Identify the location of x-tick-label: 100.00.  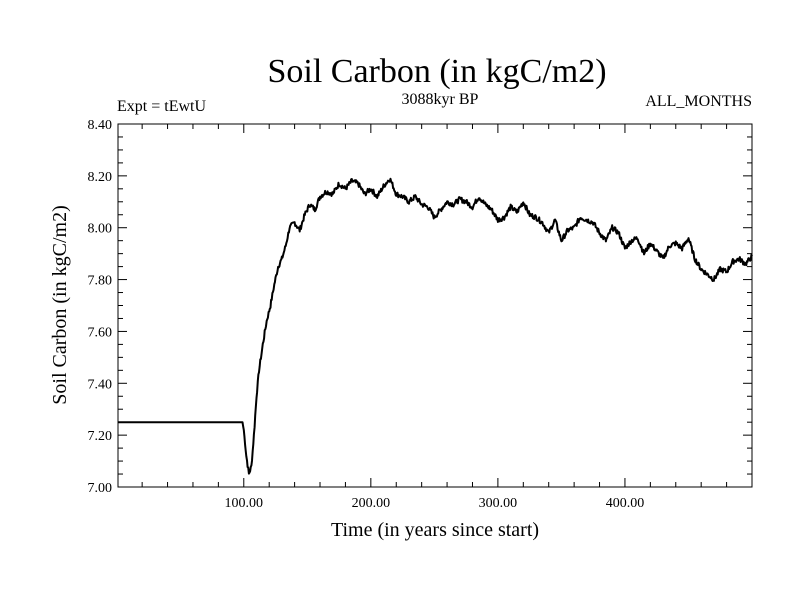
(244, 503).